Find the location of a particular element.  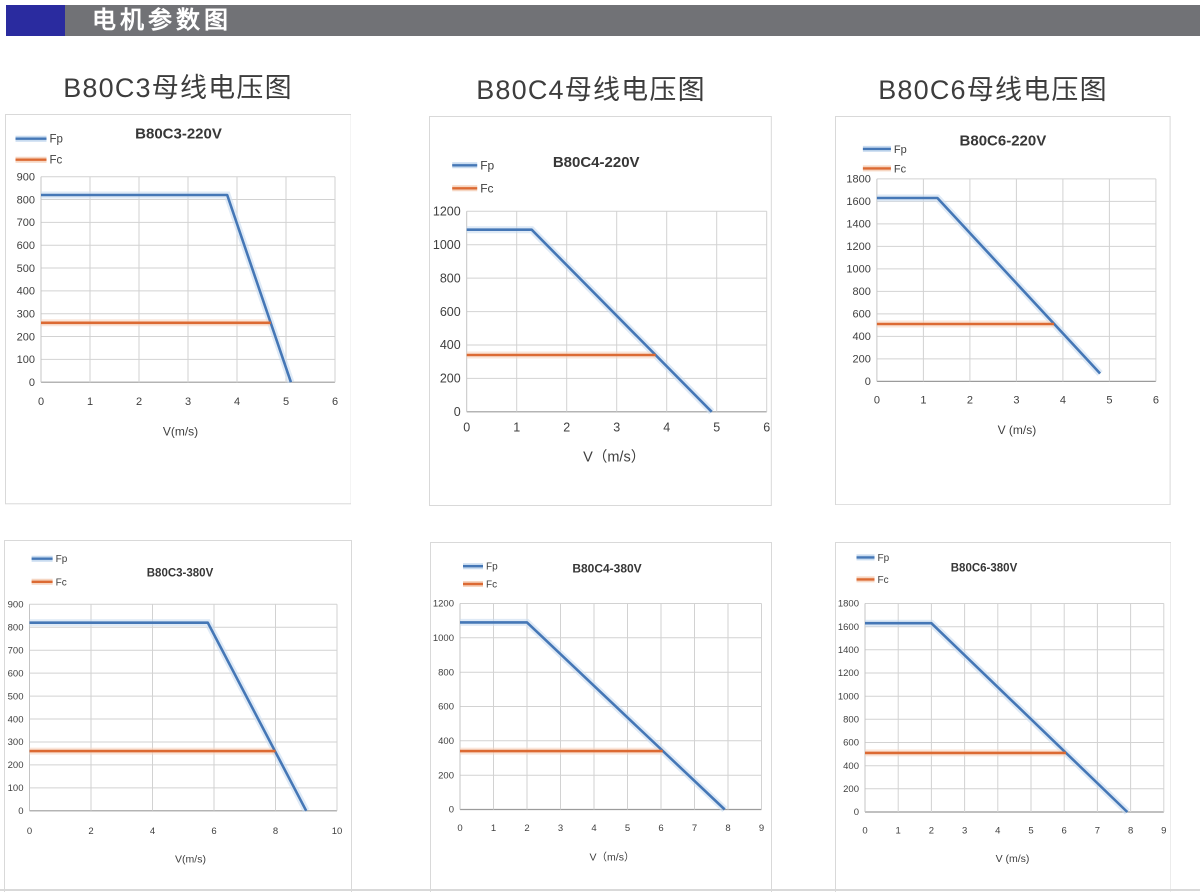

svg-text: B80C6-220V is located at coordinates (1003, 140).